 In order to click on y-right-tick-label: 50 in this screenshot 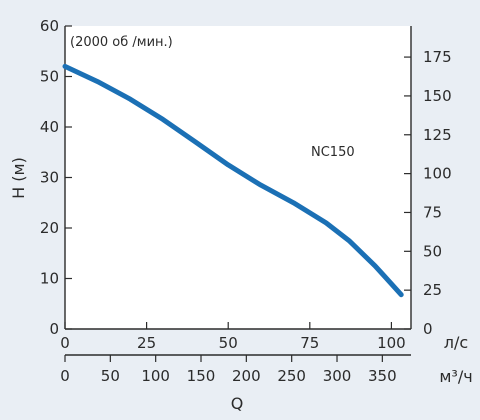, I will do `click(432, 251)`.